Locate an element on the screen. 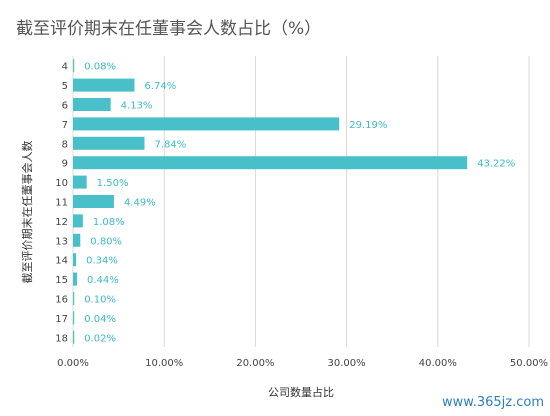  y-tick-label: 8 is located at coordinates (65, 144).